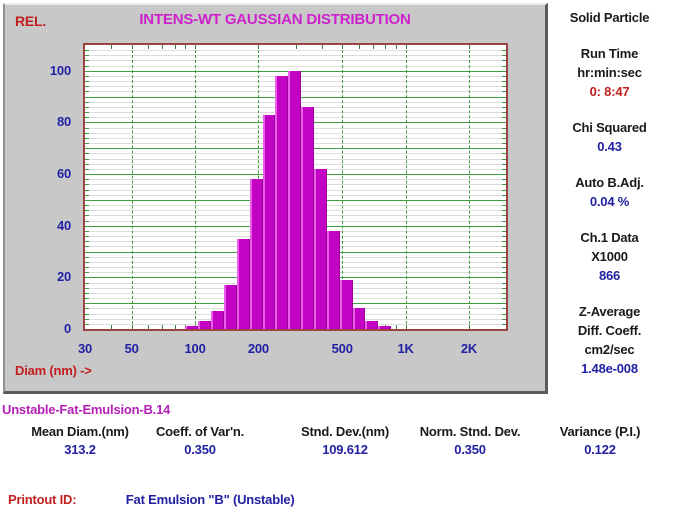 Image resolution: width=673 pixels, height=520 pixels. Describe the element at coordinates (600, 431) in the screenshot. I see `result-label: Variance (P.I.)` at that location.